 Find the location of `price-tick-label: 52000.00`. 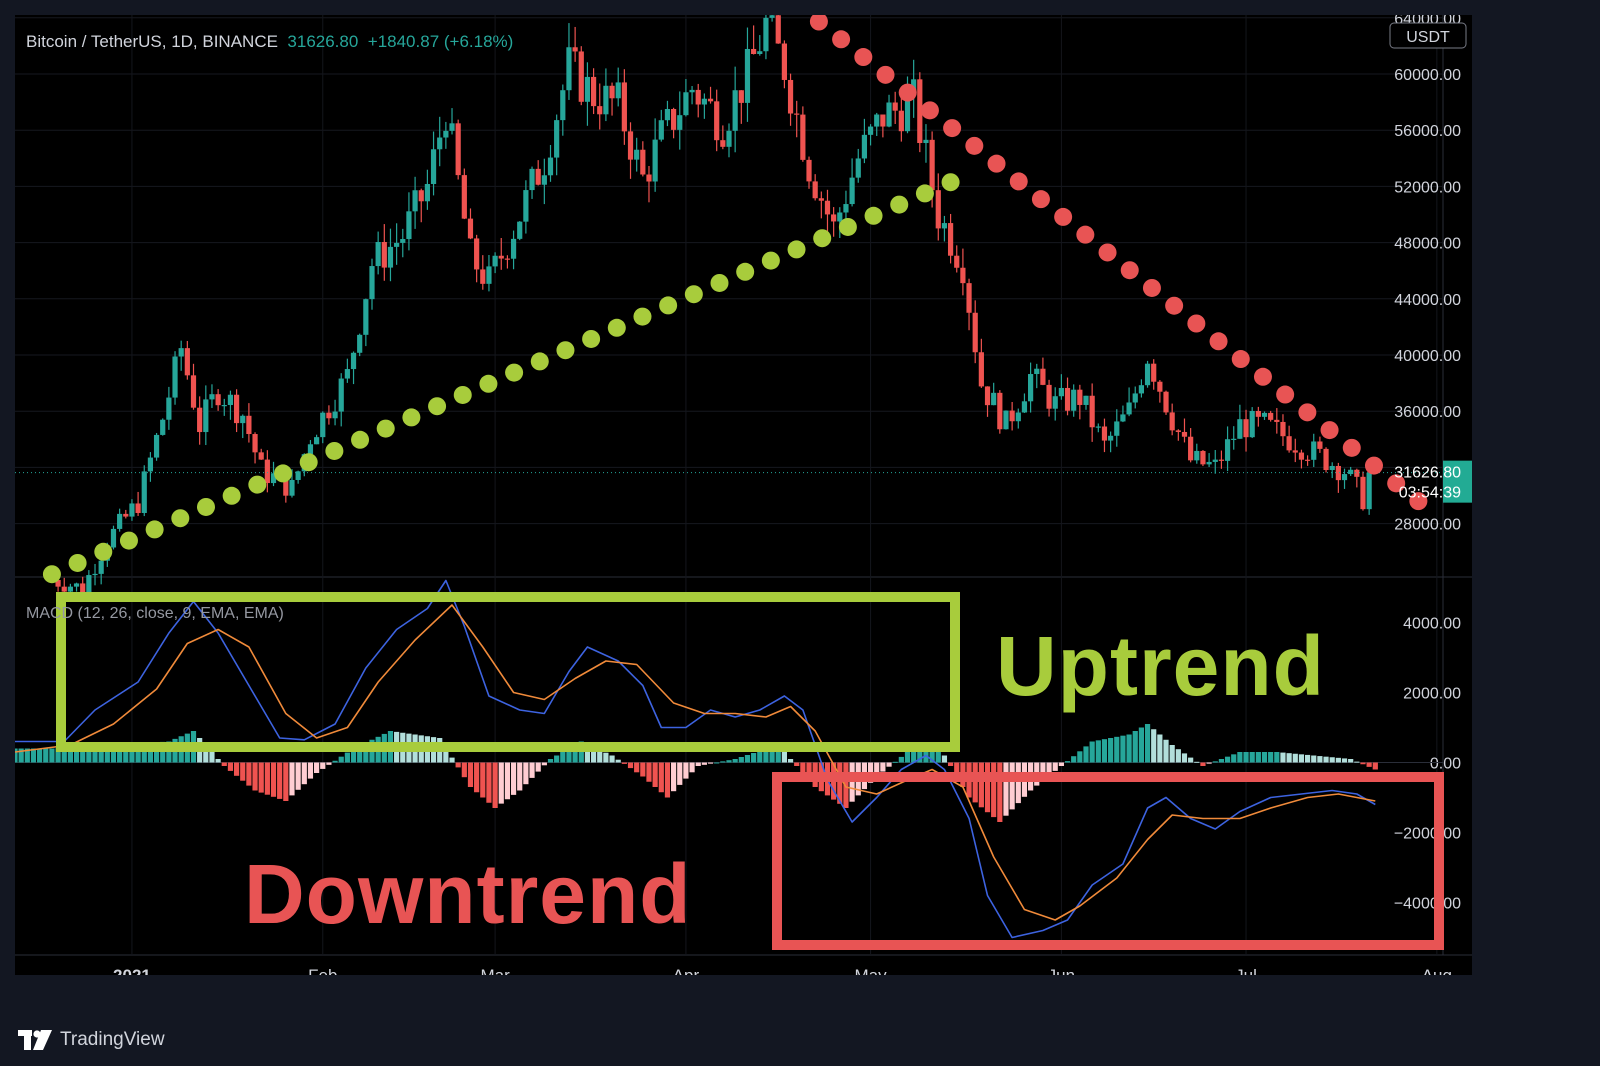

price-tick-label: 52000.00 is located at coordinates (1427, 187).